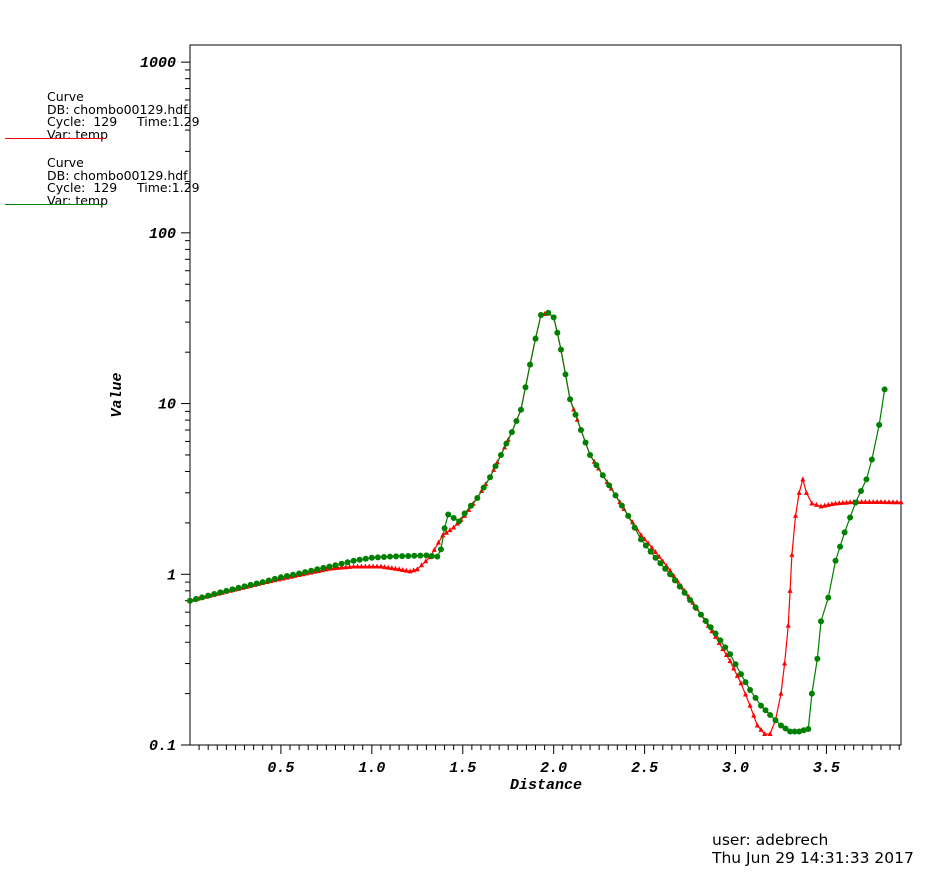  I want to click on y-axis-label: Value, so click(117, 394).